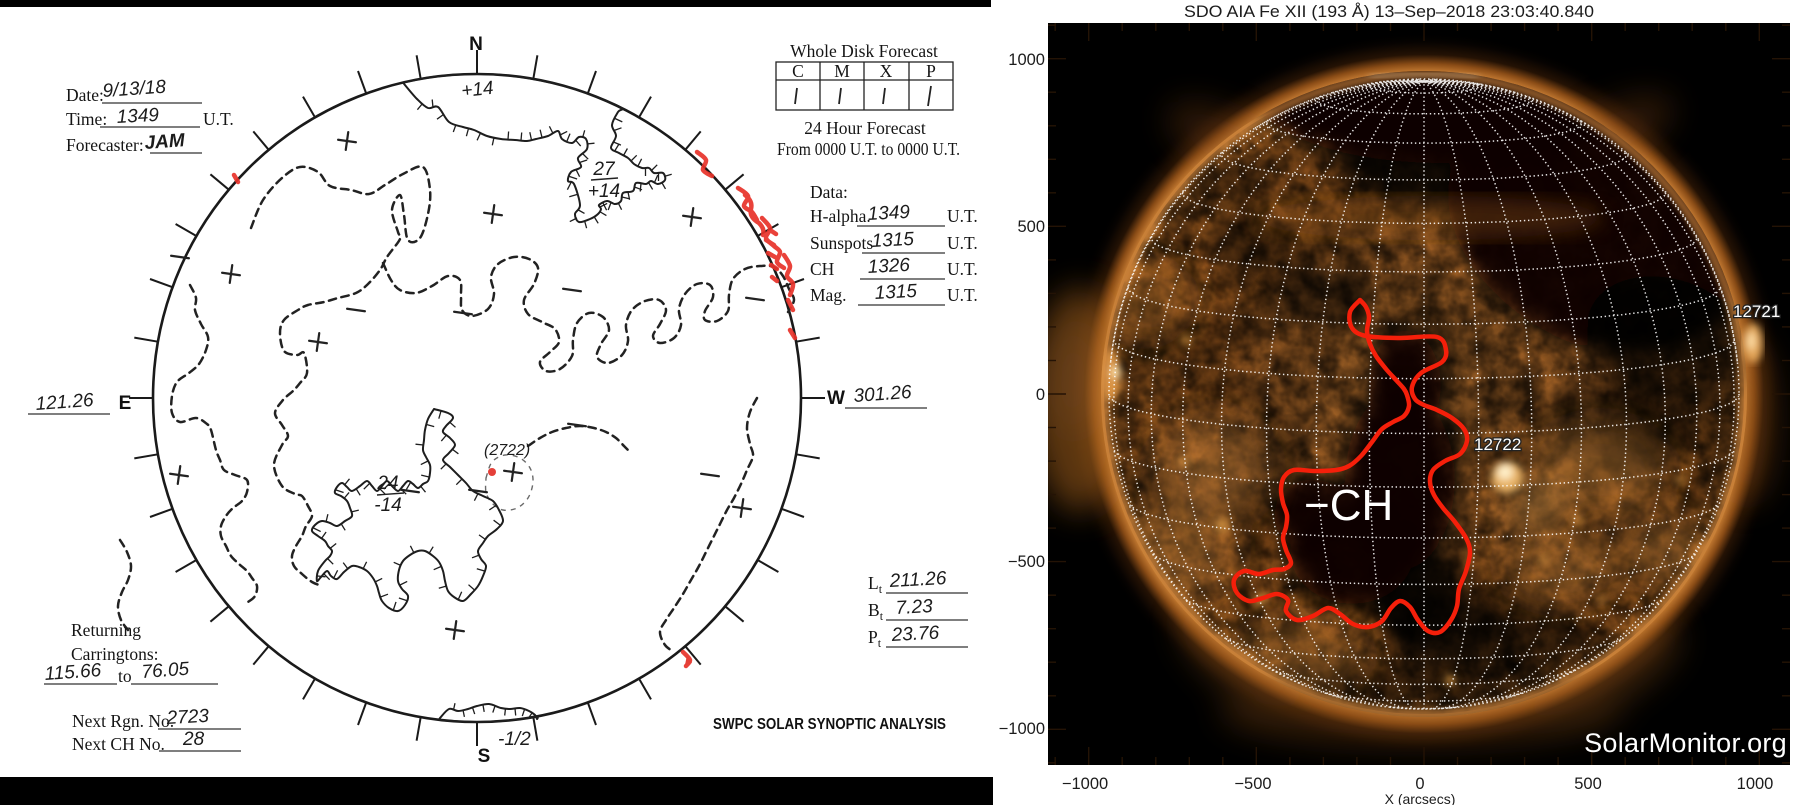  I want to click on svg-text: N, so click(476, 44).